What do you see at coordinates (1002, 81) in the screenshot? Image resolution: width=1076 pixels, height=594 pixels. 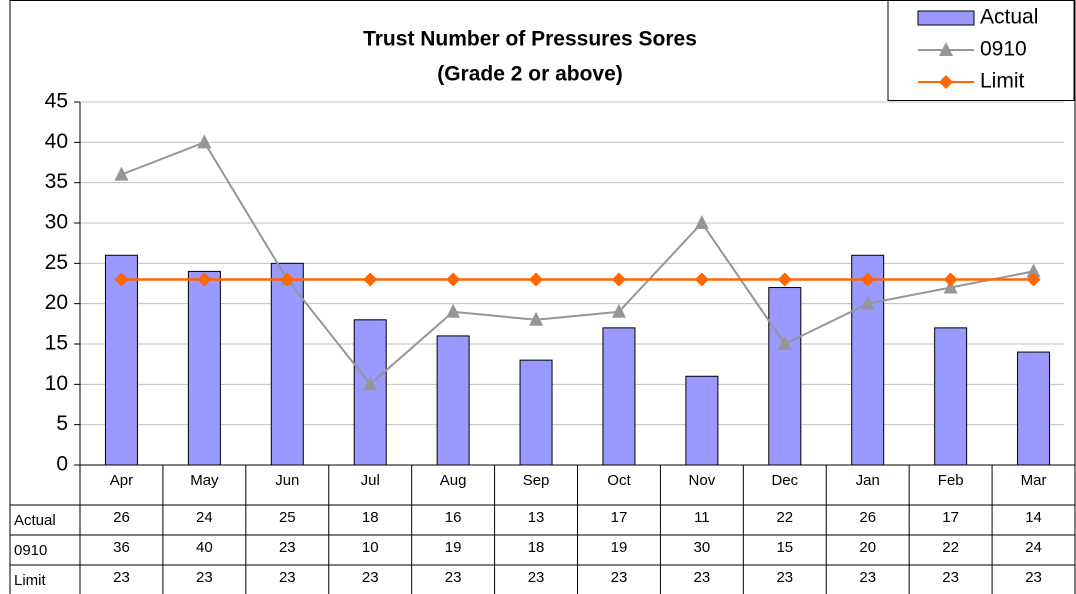 I see `legend-label: Limit` at bounding box center [1002, 81].